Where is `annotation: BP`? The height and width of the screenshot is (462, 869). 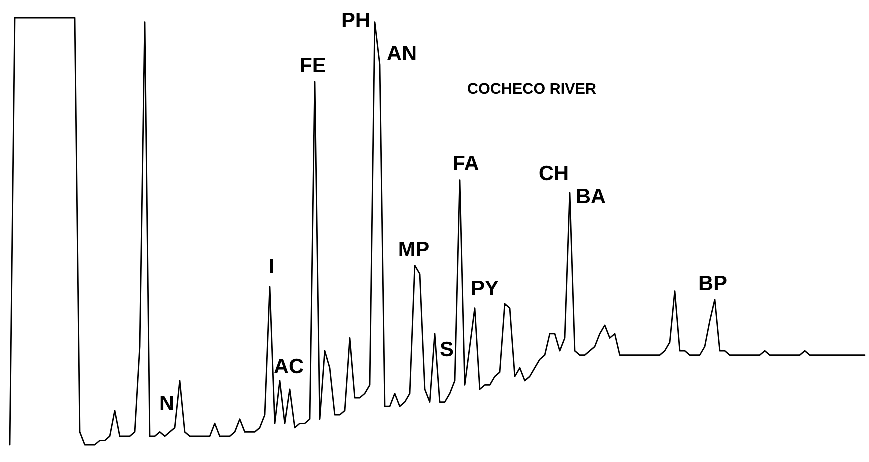
annotation: BP is located at coordinates (713, 283).